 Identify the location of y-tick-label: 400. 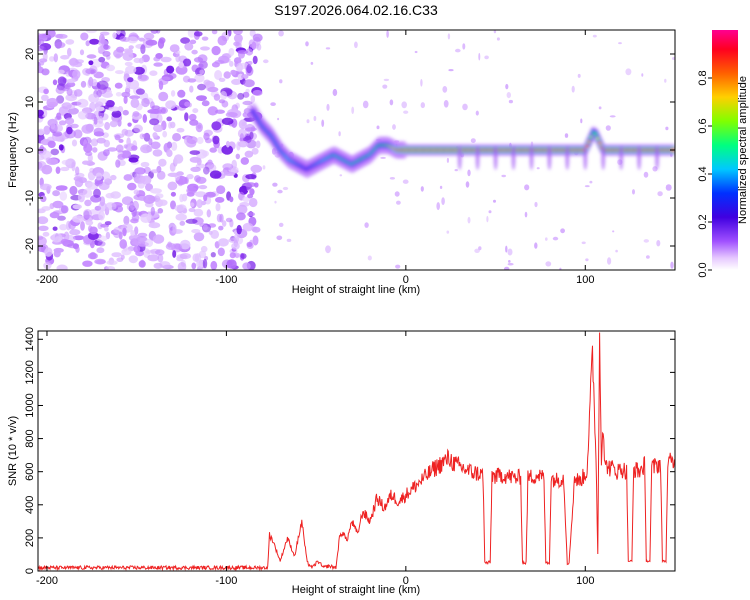
(30, 505).